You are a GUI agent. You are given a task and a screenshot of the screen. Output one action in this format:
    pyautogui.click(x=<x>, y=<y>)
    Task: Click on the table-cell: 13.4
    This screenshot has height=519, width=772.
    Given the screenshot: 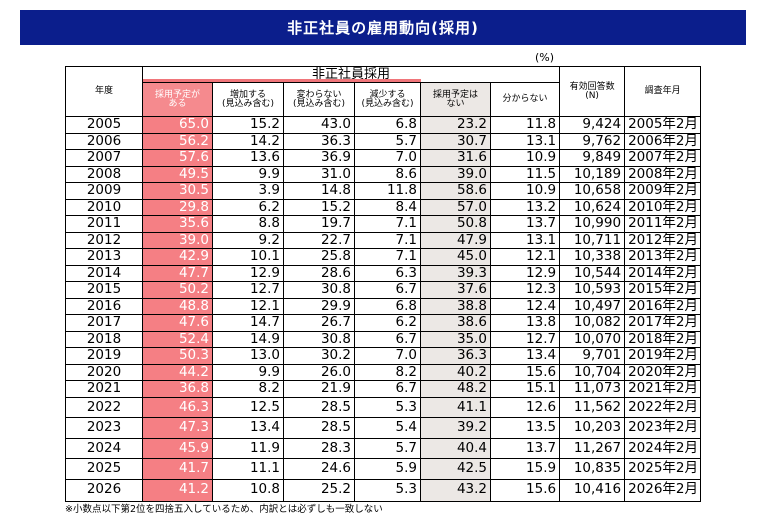 What is the action you would take?
    pyautogui.click(x=525, y=356)
    